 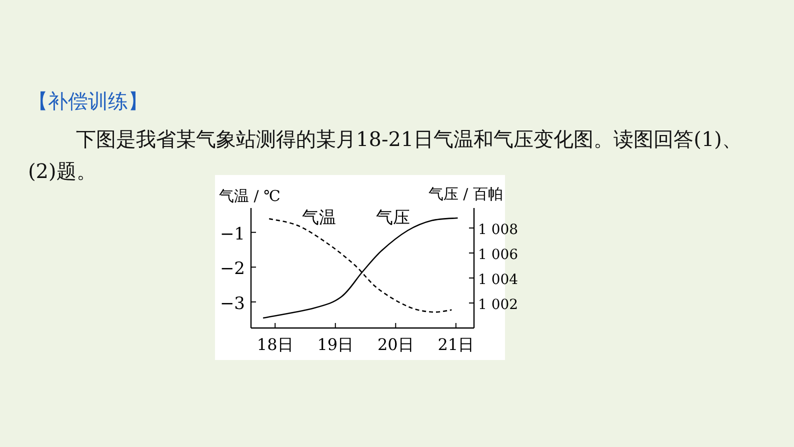 What do you see at coordinates (395, 344) in the screenshot?
I see `x-tick-label: 20日` at bounding box center [395, 344].